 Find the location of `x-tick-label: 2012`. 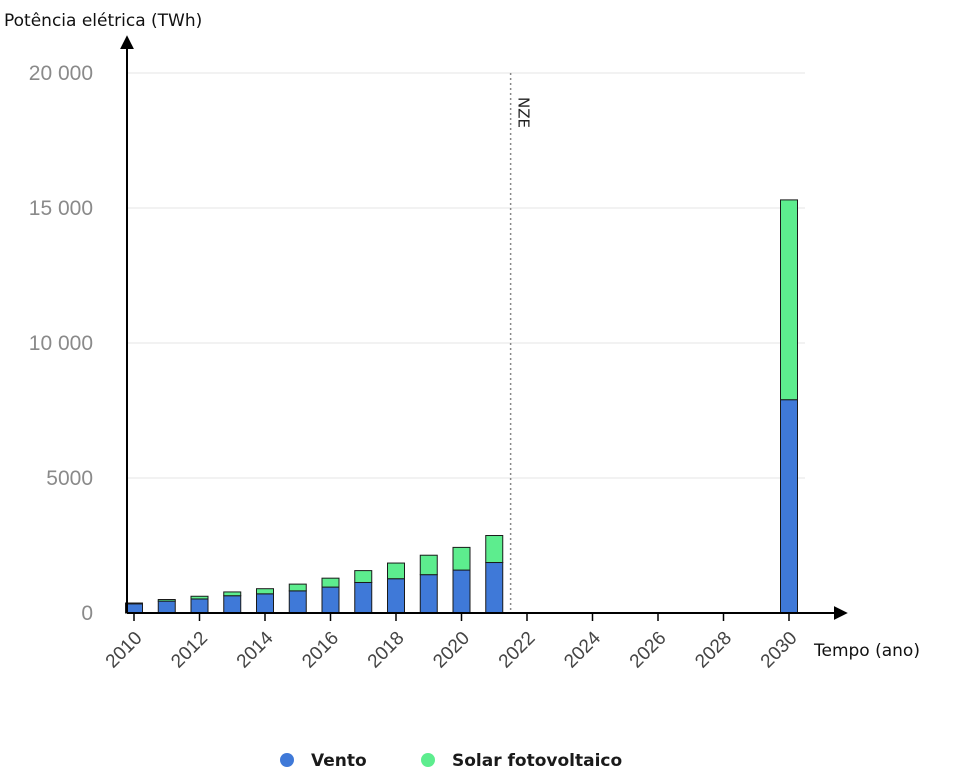

x-tick-label: 2012 is located at coordinates (189, 650).